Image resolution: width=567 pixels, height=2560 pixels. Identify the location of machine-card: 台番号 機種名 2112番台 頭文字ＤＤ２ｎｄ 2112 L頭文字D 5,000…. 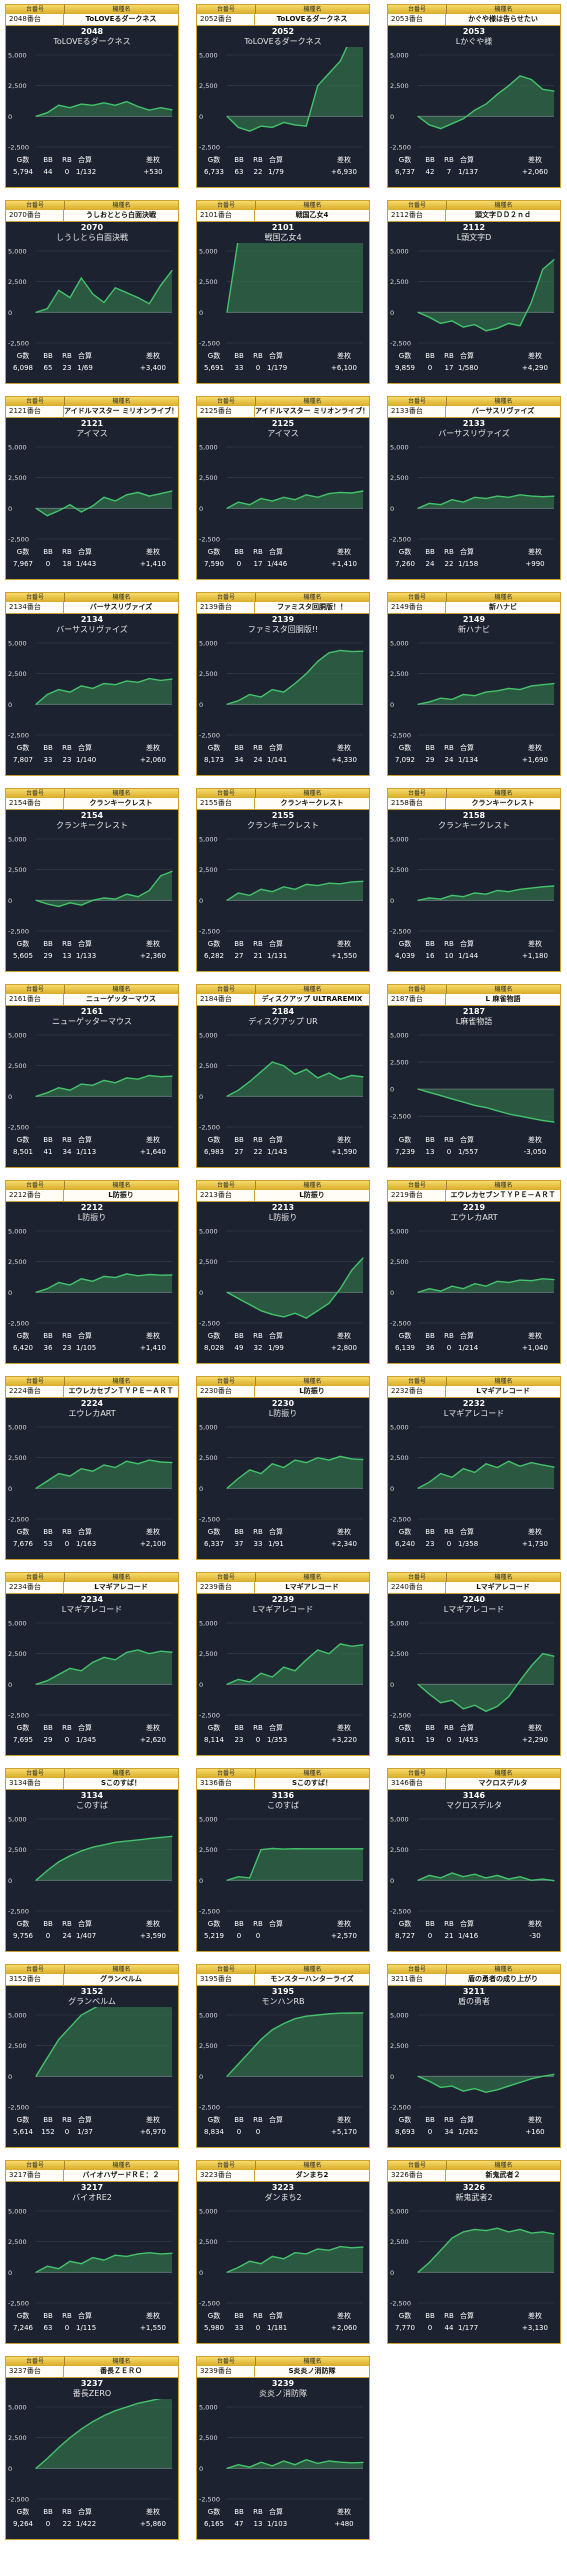
(474, 292).